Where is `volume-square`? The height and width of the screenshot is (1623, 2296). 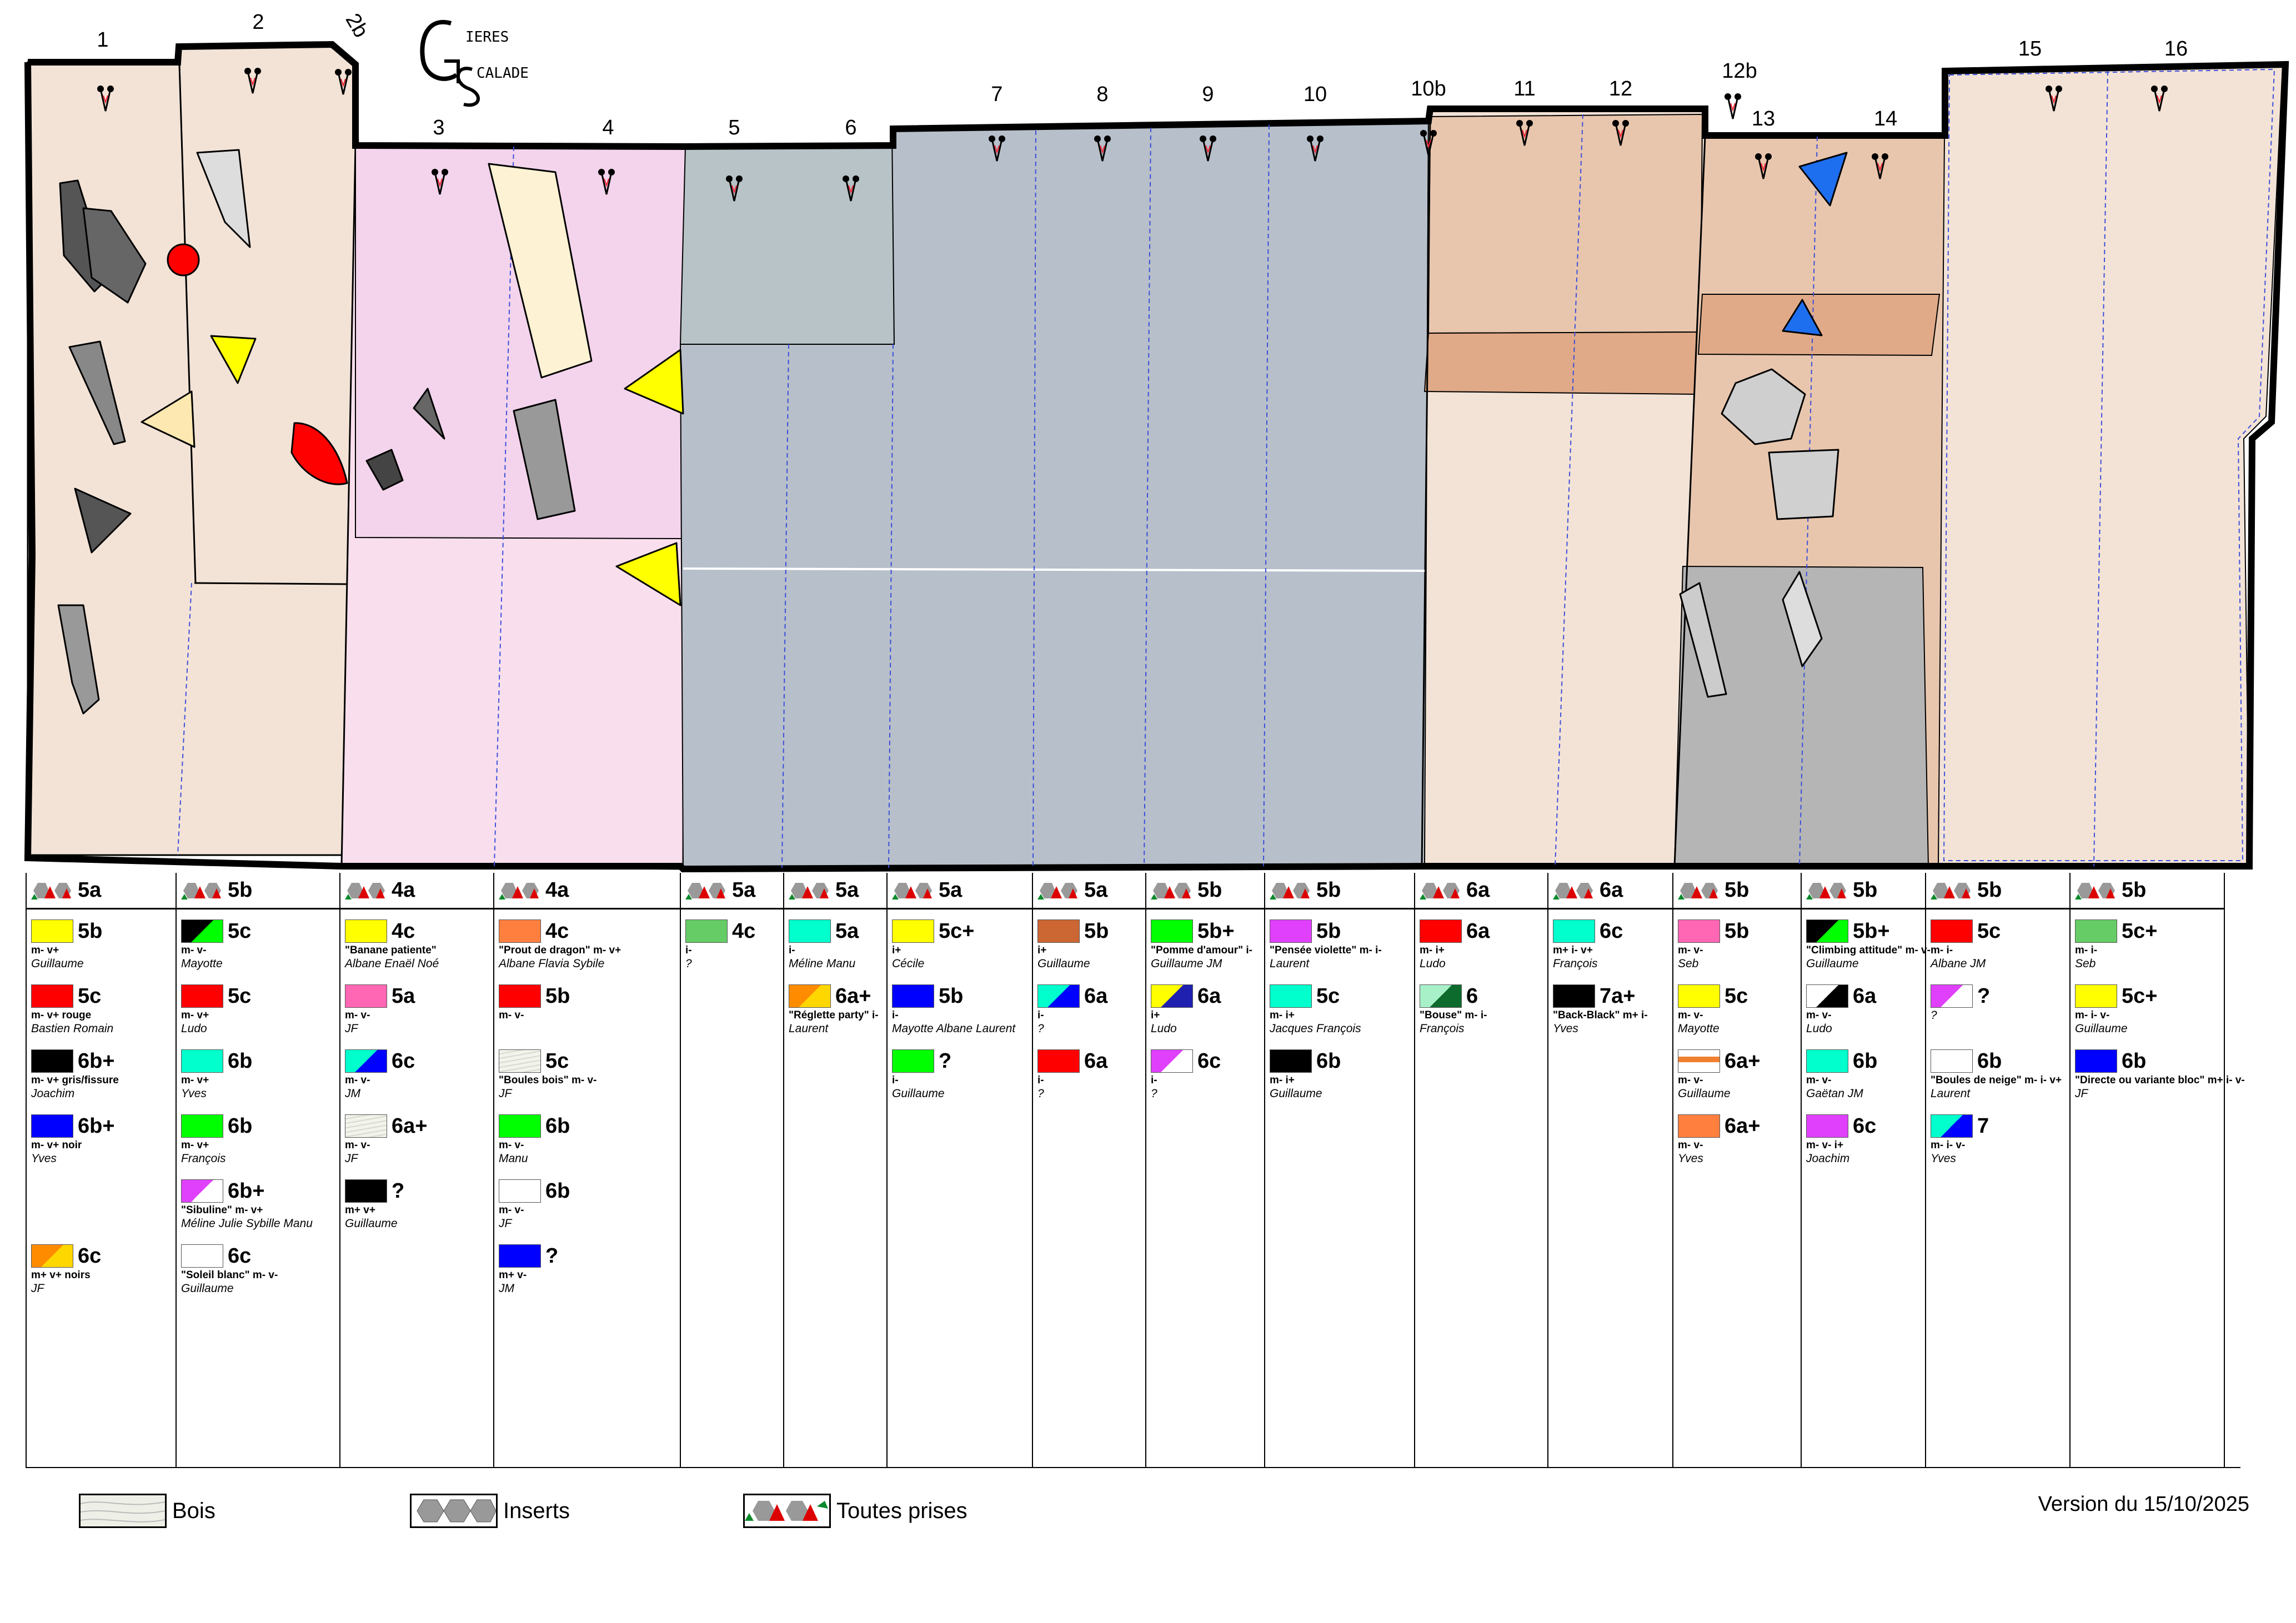
volume-square is located at coordinates (1803, 485).